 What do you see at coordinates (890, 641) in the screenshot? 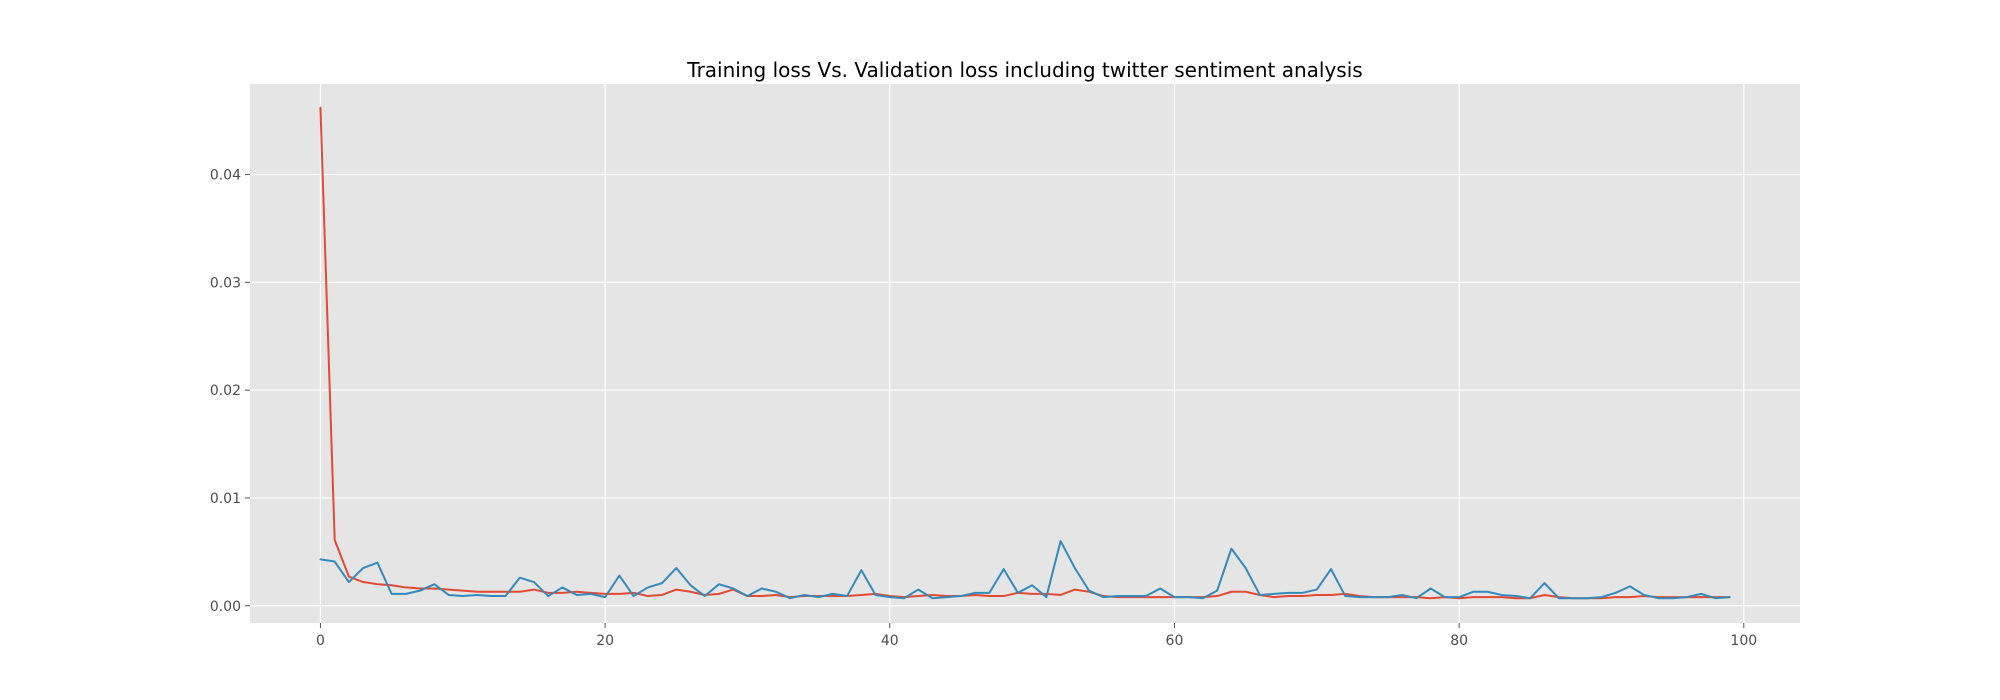
I see `x-tick-label: 40` at bounding box center [890, 641].